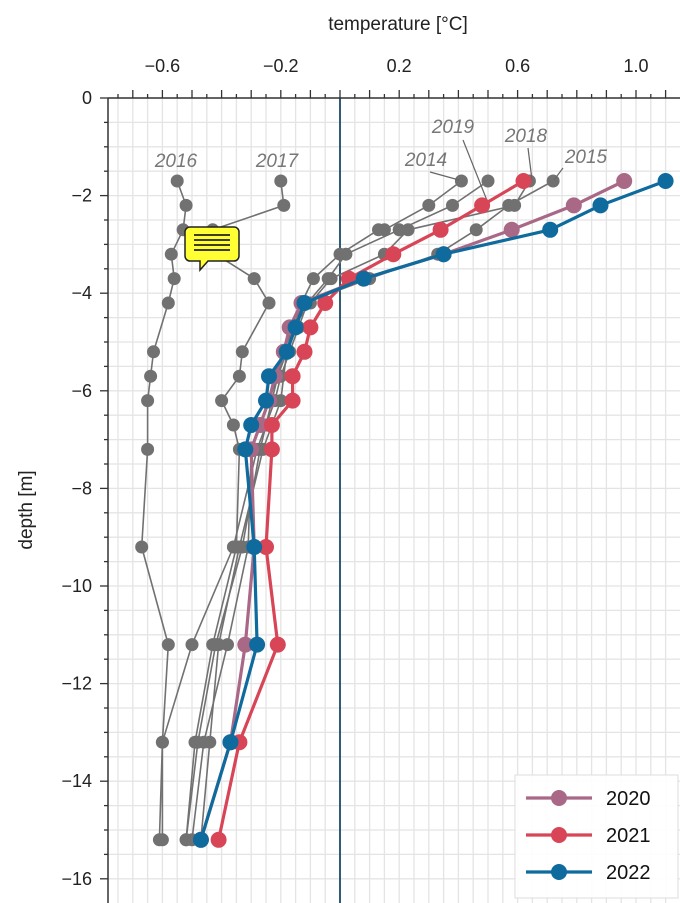 This screenshot has height=903, width=680. What do you see at coordinates (444, 176) in the screenshot?
I see `annotation-leader-2014` at bounding box center [444, 176].